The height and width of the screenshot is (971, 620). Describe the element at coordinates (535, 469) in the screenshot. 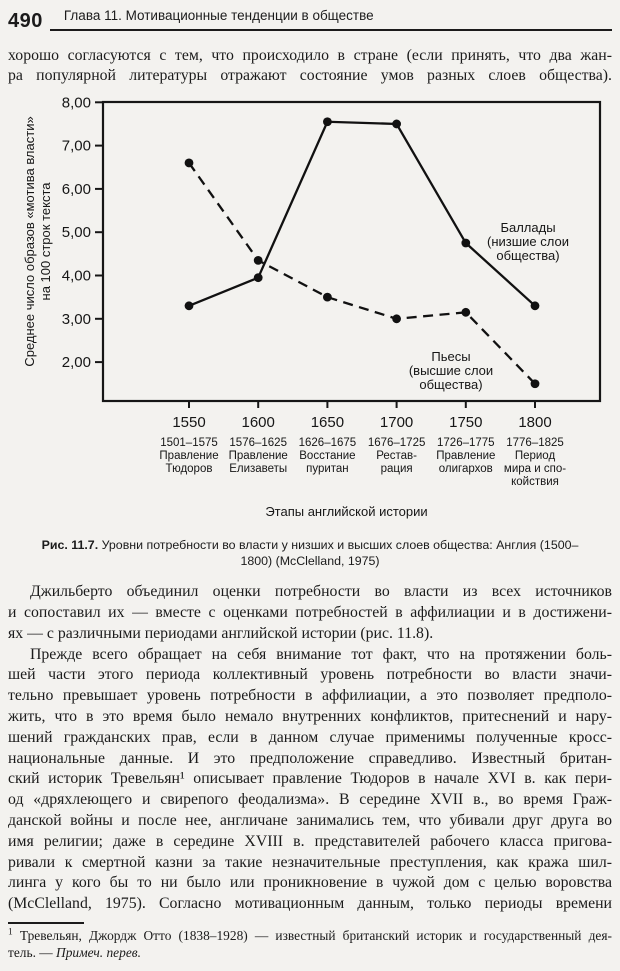

I see `x-period-label: мира и спо-` at that location.